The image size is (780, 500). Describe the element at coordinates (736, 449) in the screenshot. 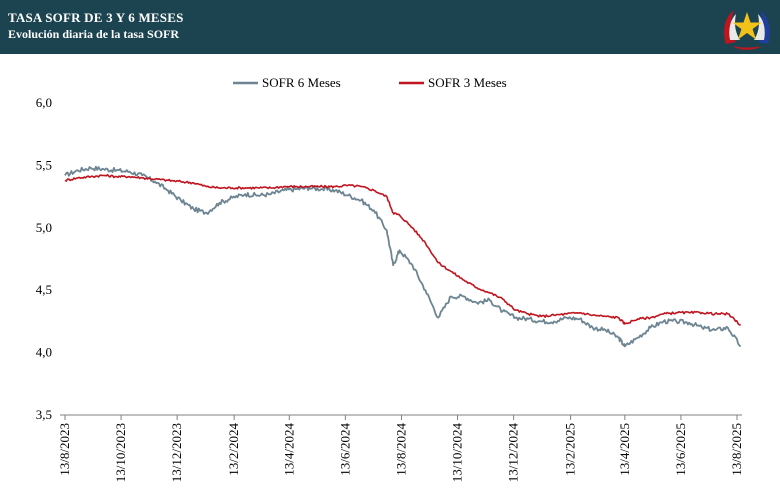

I see `x-tick-label: 13/8/2025` at that location.